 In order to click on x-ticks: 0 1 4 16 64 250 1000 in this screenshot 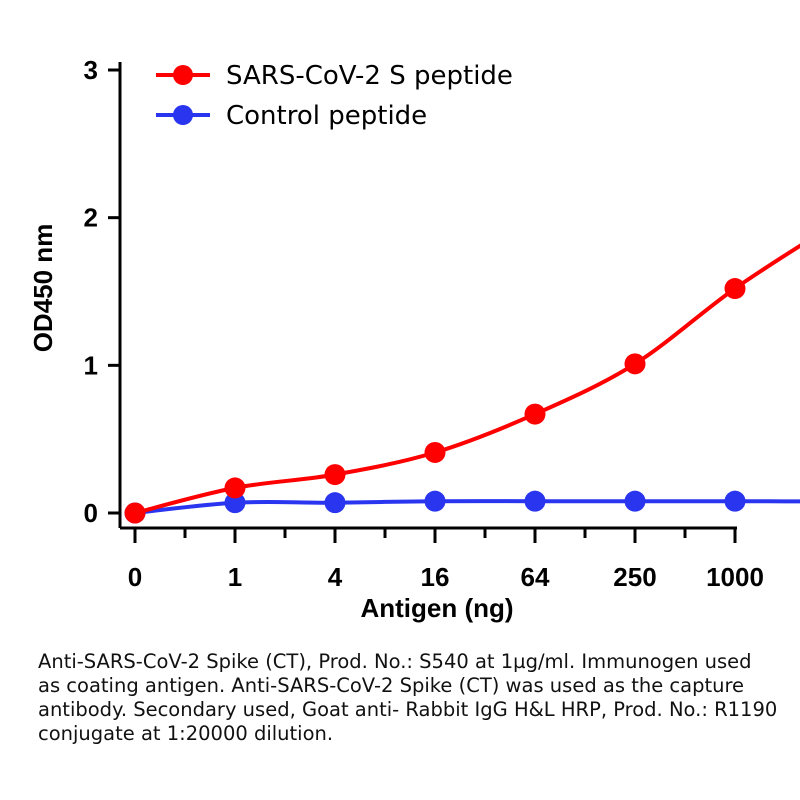, I will do `click(446, 560)`.